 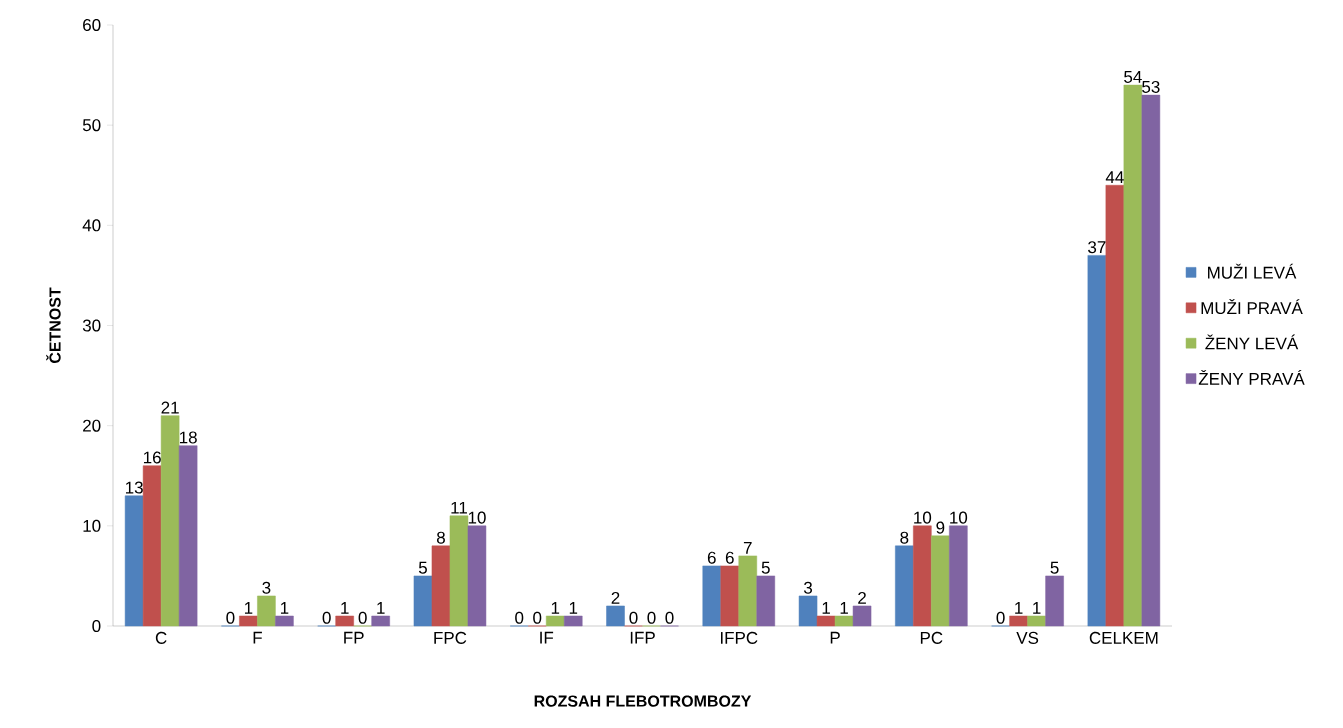 I want to click on data-label: 9, so click(x=940, y=527).